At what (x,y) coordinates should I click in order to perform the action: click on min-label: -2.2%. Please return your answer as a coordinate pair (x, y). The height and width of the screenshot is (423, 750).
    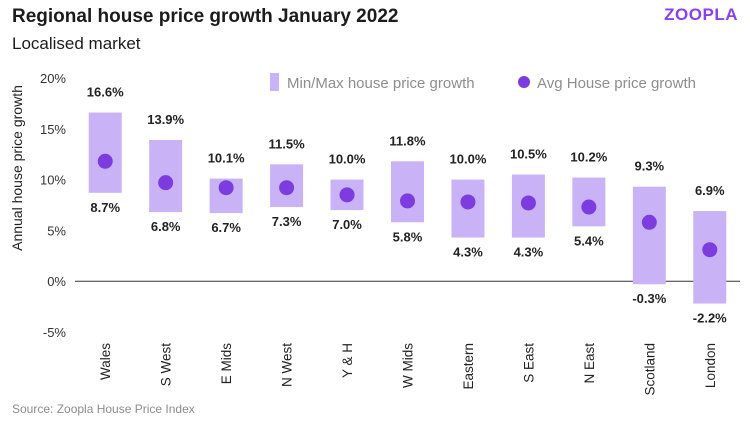
    Looking at the image, I should click on (710, 318).